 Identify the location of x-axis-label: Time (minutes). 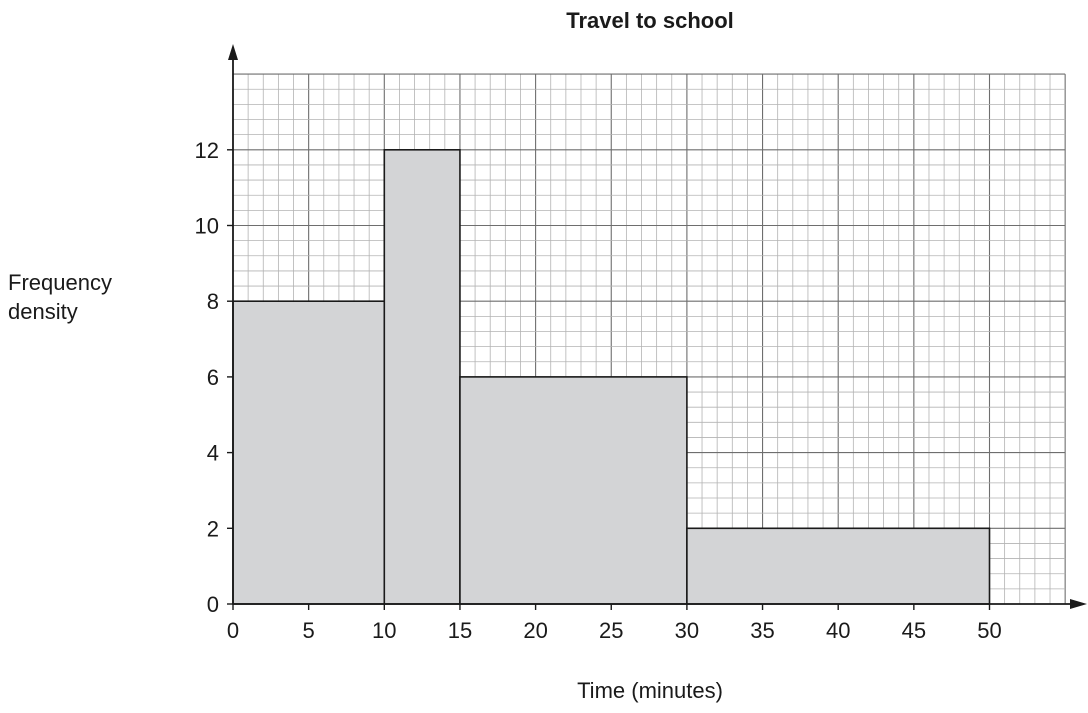
(650, 690).